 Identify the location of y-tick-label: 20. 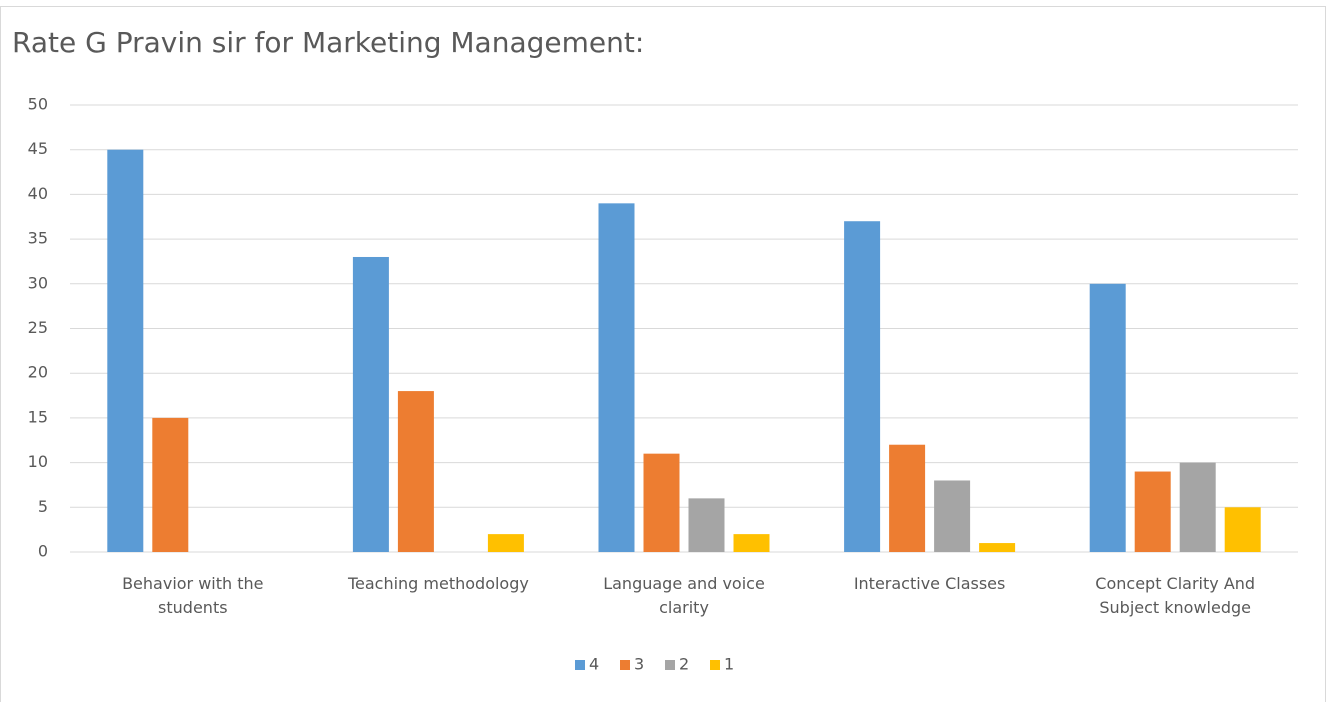
(38, 372).